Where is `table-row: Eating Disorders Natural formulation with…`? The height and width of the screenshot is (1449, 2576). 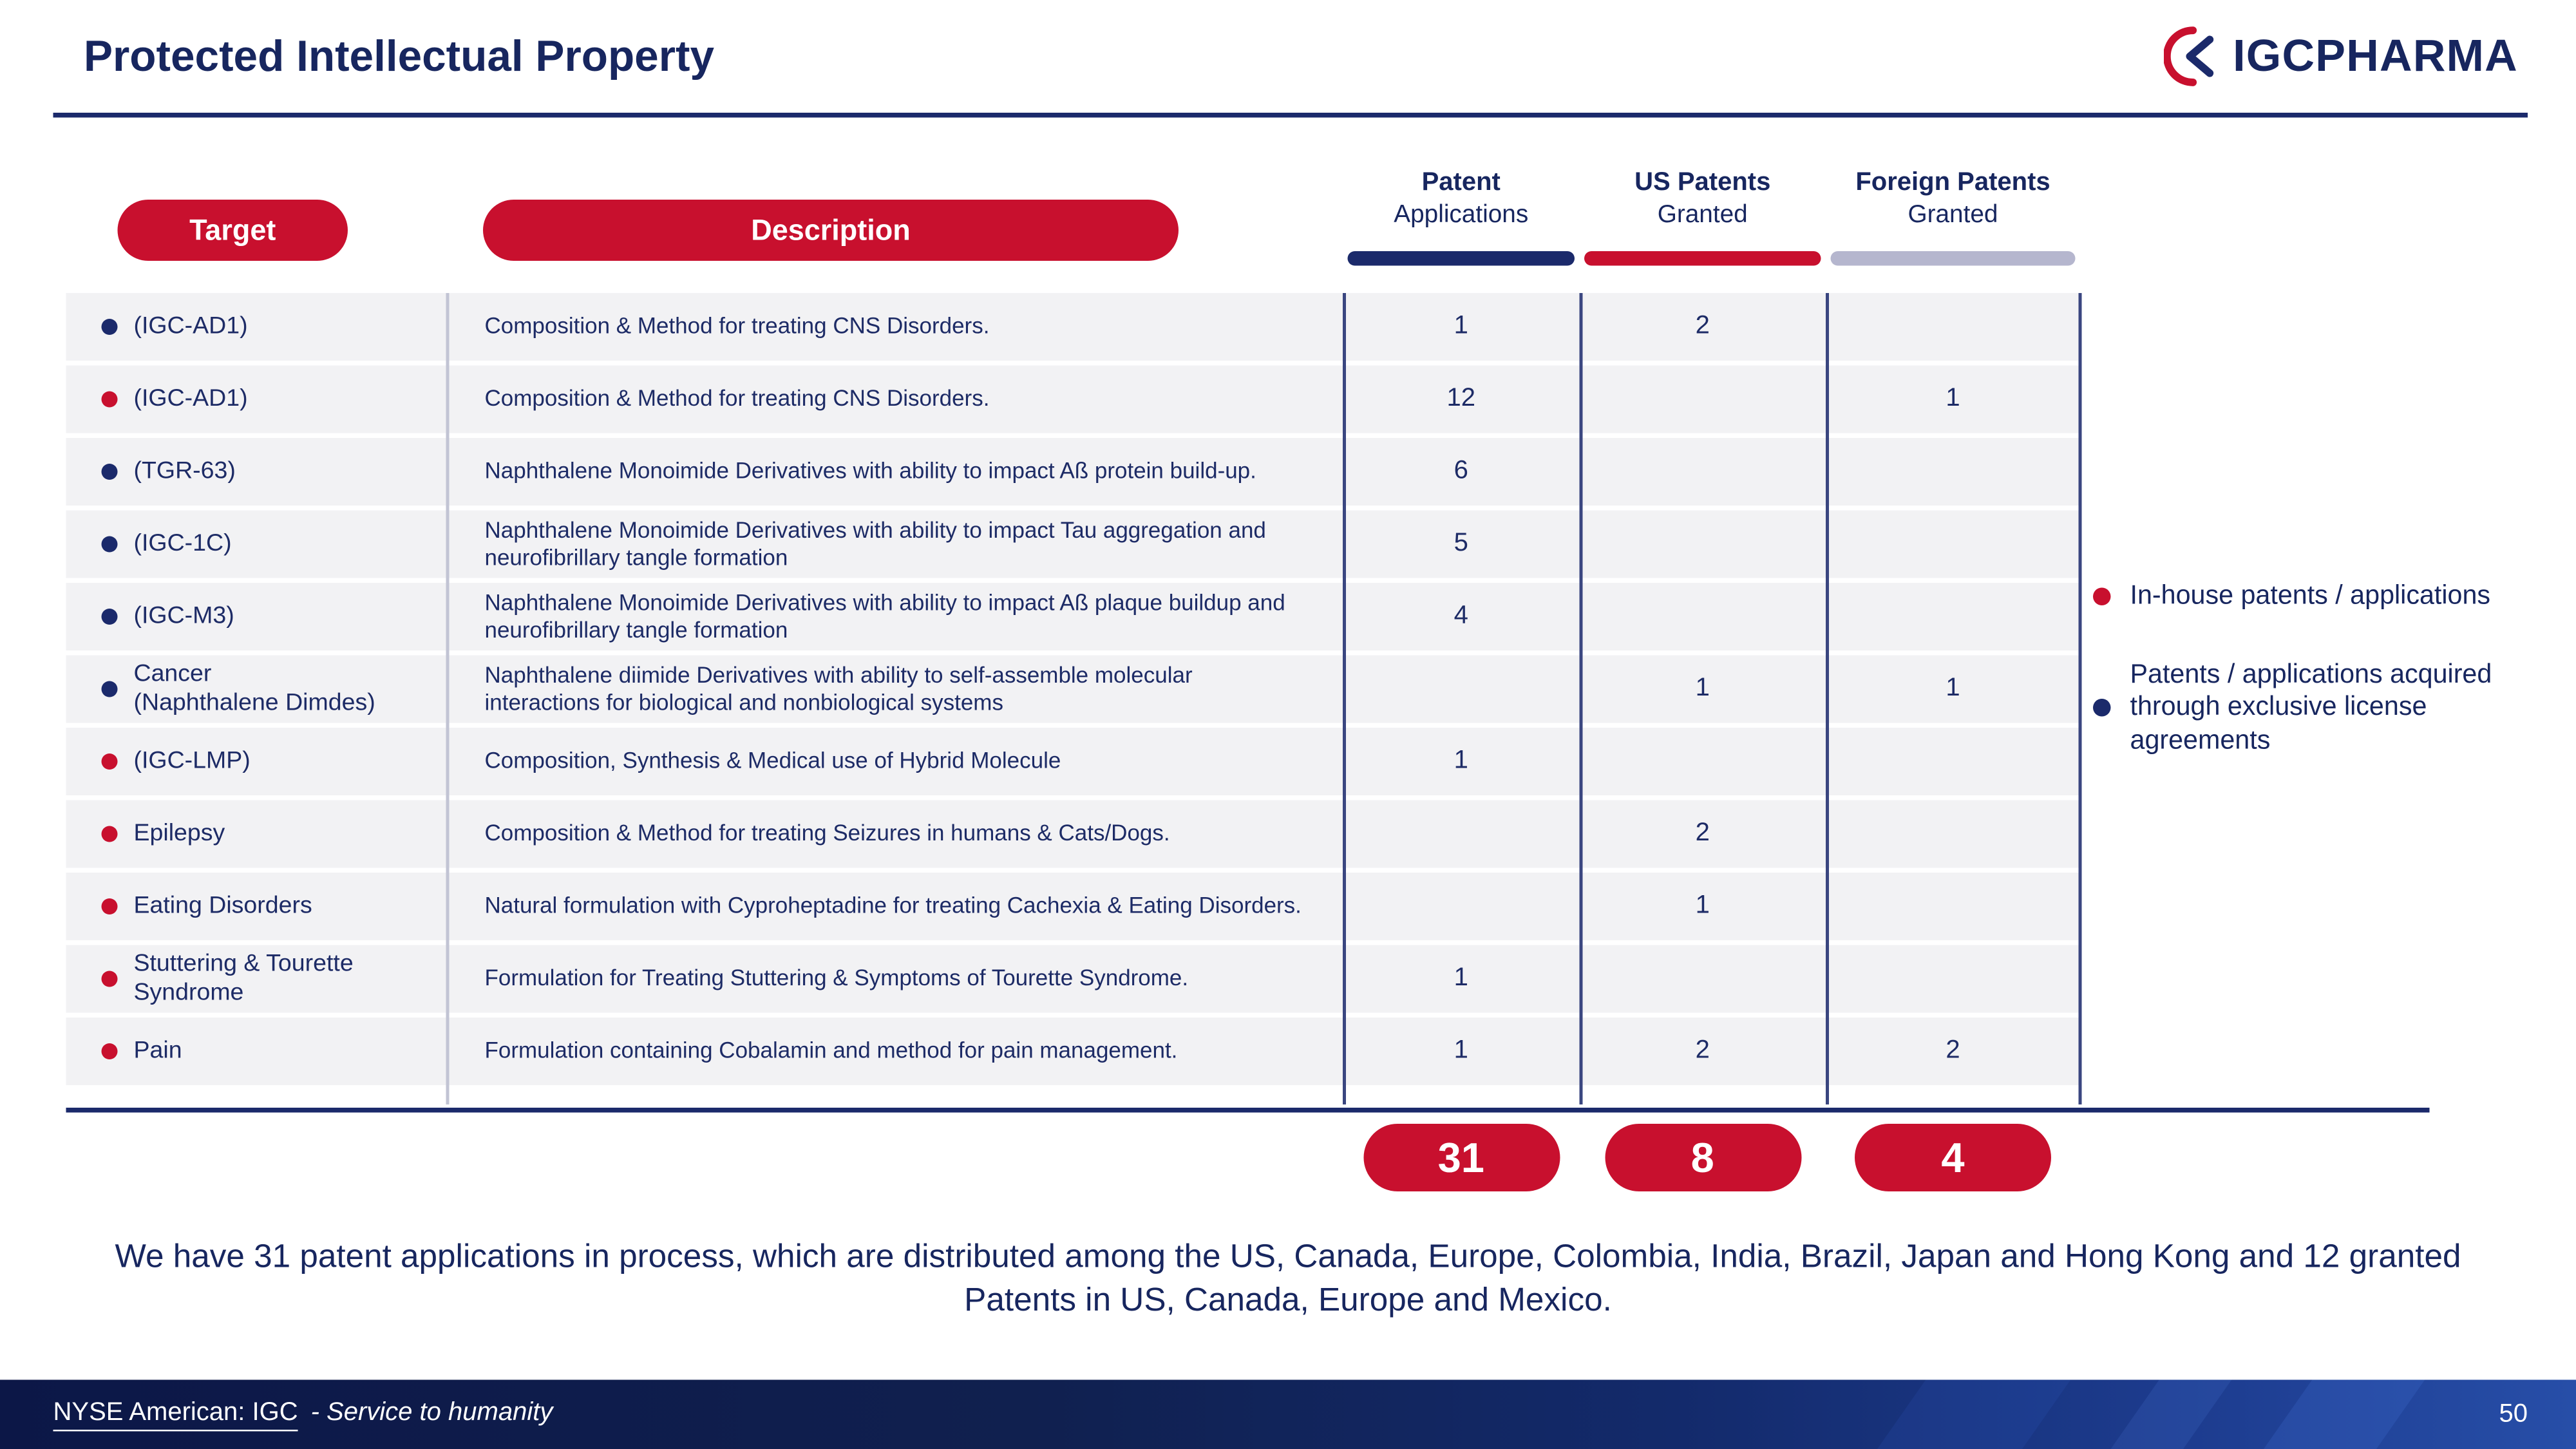
table-row: Eating Disorders Natural formulation with… is located at coordinates (1073, 907).